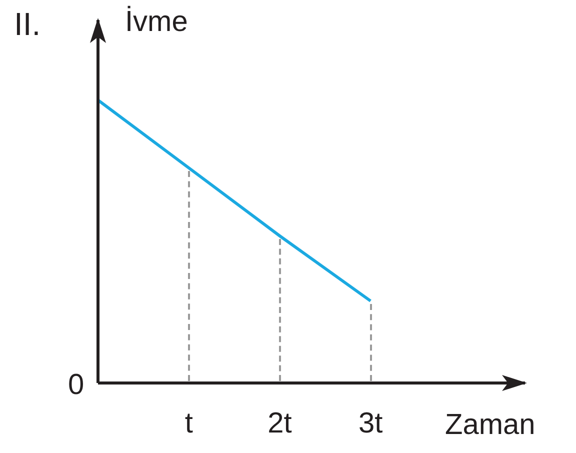 Image resolution: width=576 pixels, height=453 pixels. I want to click on x-tick-label: 2t, so click(280, 423).